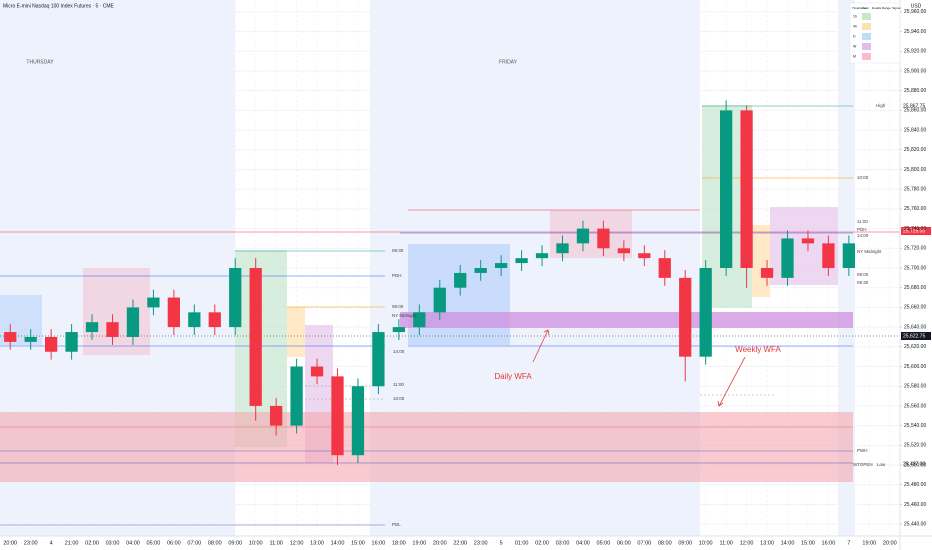  Describe the element at coordinates (460, 543) in the screenshot. I see `x-tick-label: 22:00` at that location.